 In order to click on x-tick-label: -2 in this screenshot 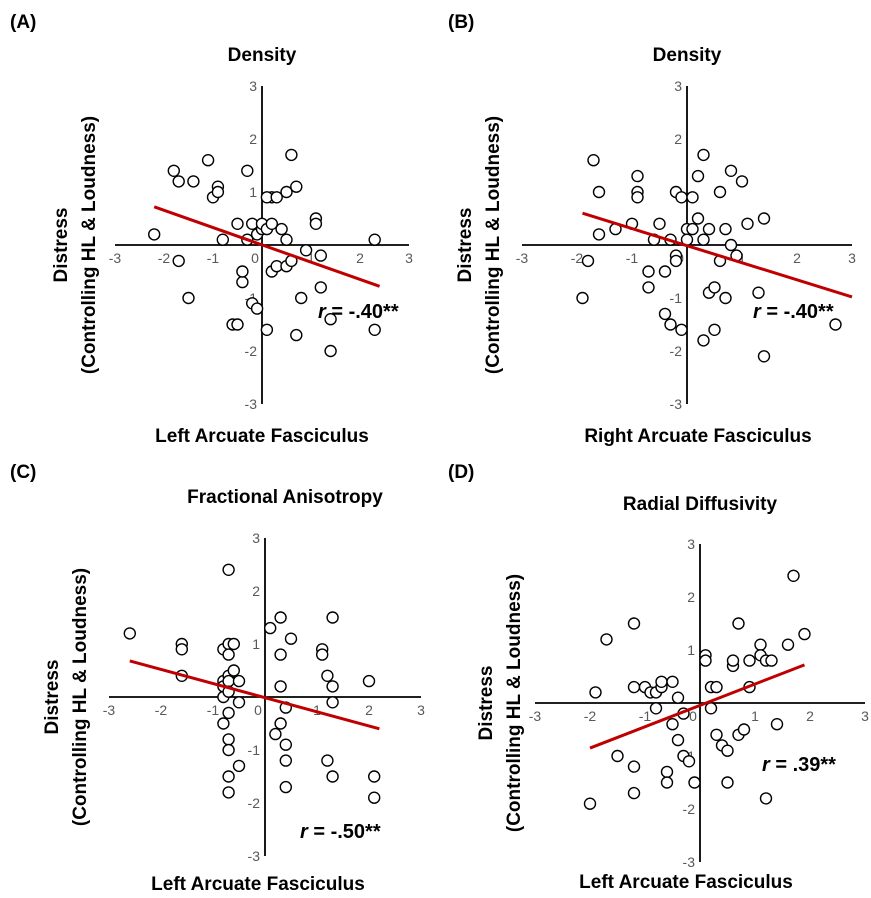, I will do `click(164, 258)`.